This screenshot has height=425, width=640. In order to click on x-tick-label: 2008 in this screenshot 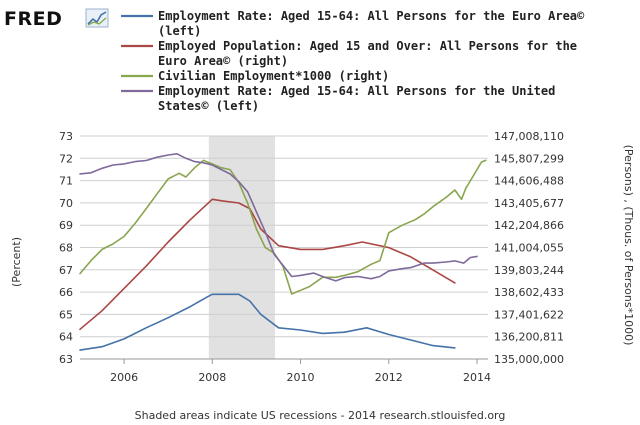, I will do `click(212, 377)`.